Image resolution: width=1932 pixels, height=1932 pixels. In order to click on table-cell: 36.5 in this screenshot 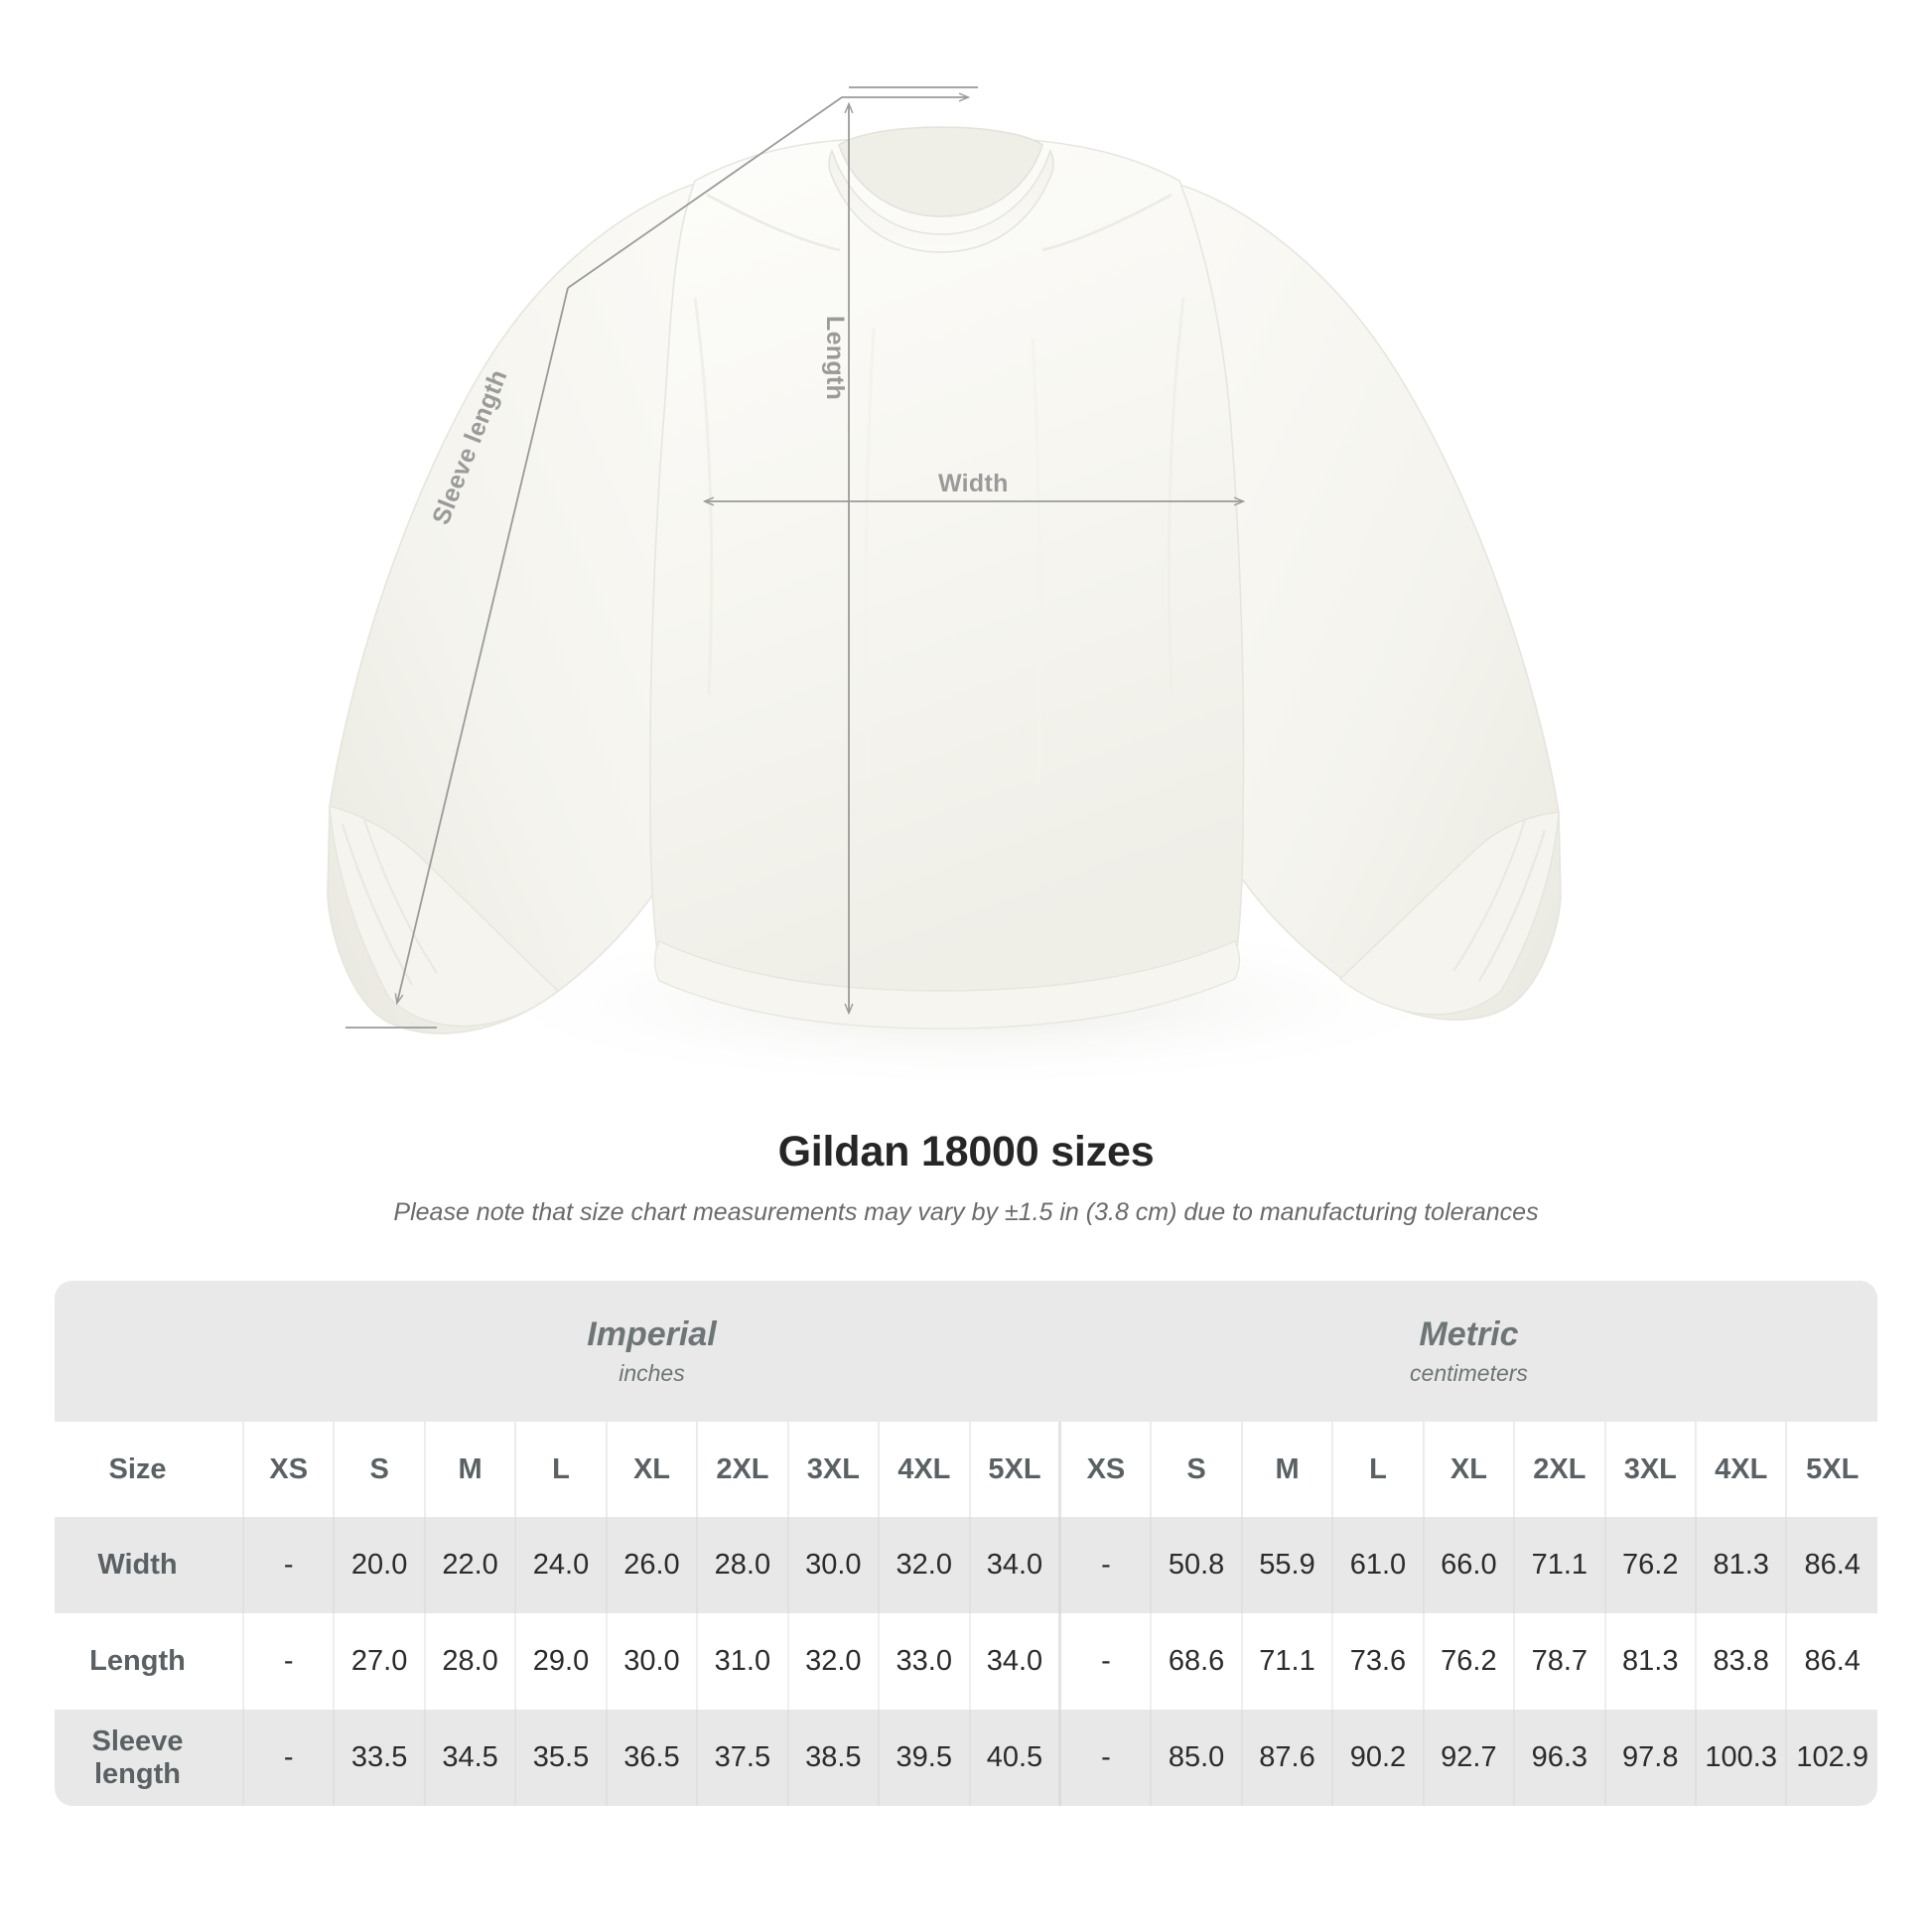, I will do `click(651, 1758)`.